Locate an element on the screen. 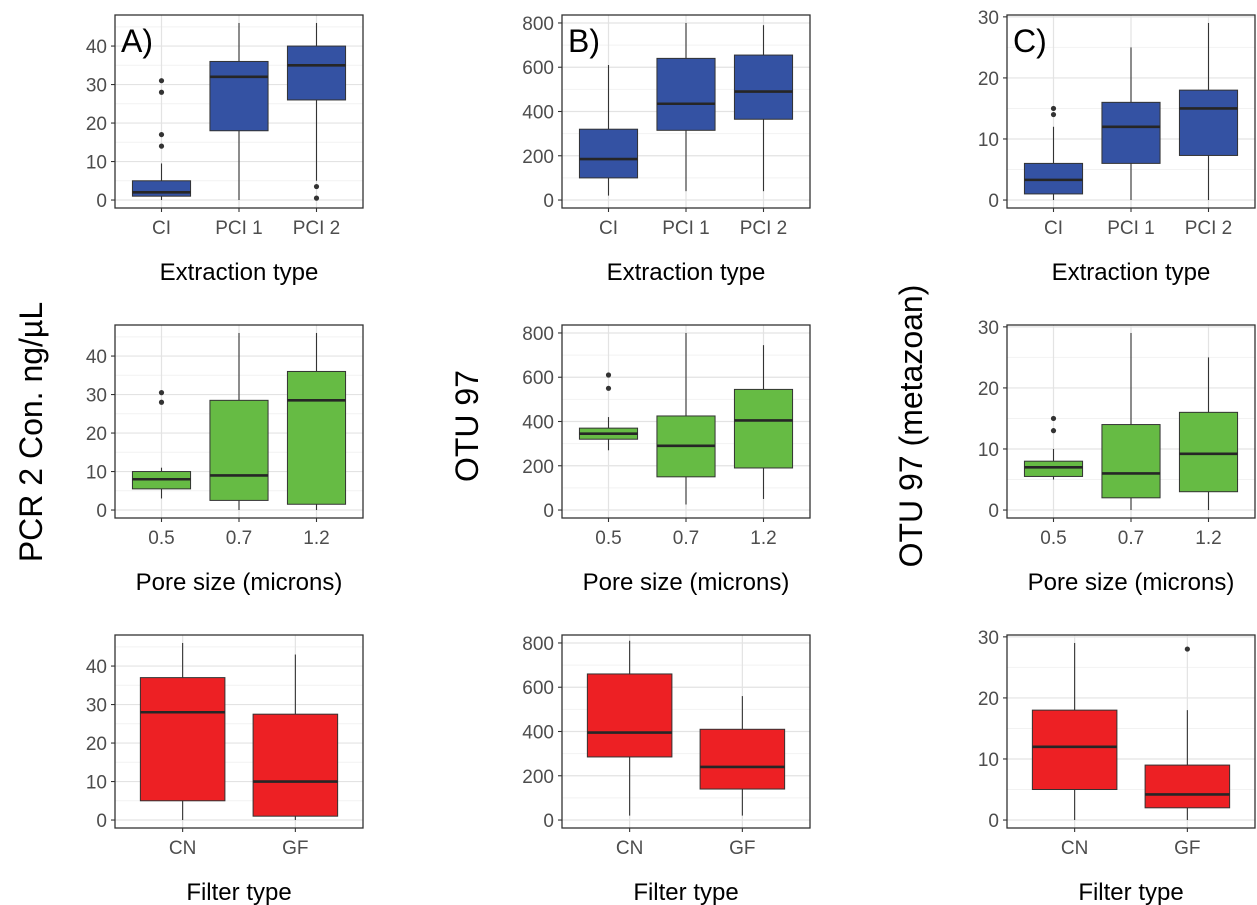 This screenshot has width=1257, height=905. chart-panel: 0 10 20 30 40 0.5 0.7 1.2 Pore size (microns) is located at coordinates (225, 460).